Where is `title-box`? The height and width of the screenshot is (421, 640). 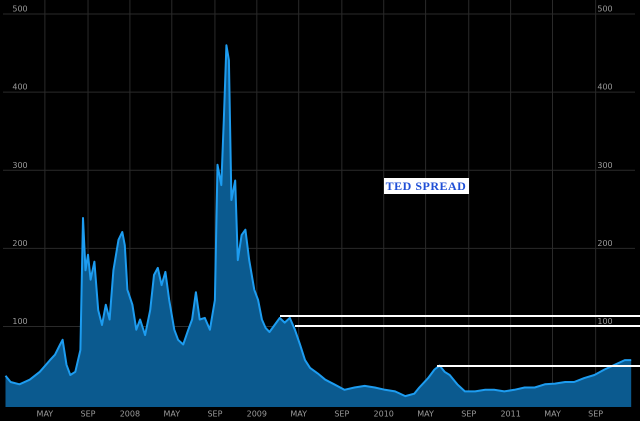 title-box is located at coordinates (426, 186).